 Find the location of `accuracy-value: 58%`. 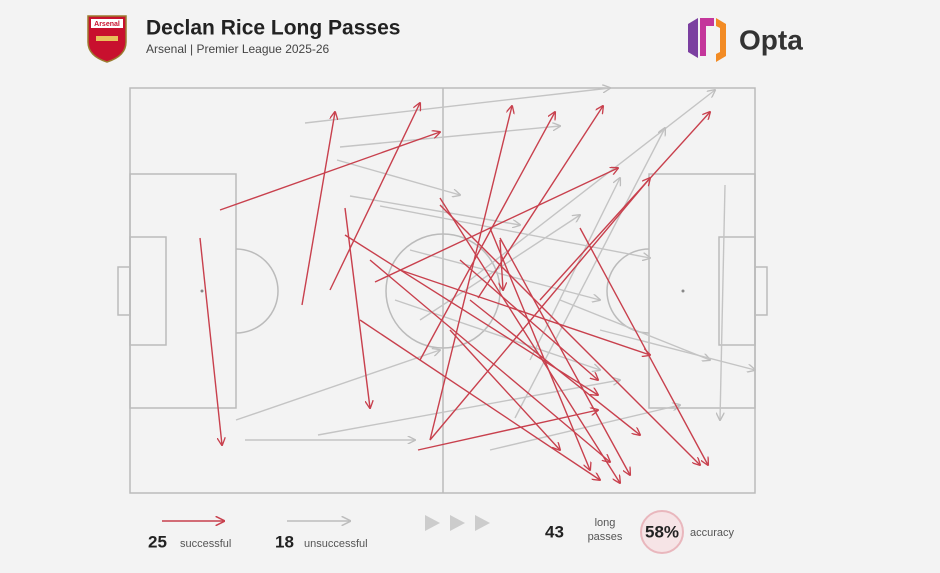

accuracy-value: 58% is located at coordinates (662, 531).